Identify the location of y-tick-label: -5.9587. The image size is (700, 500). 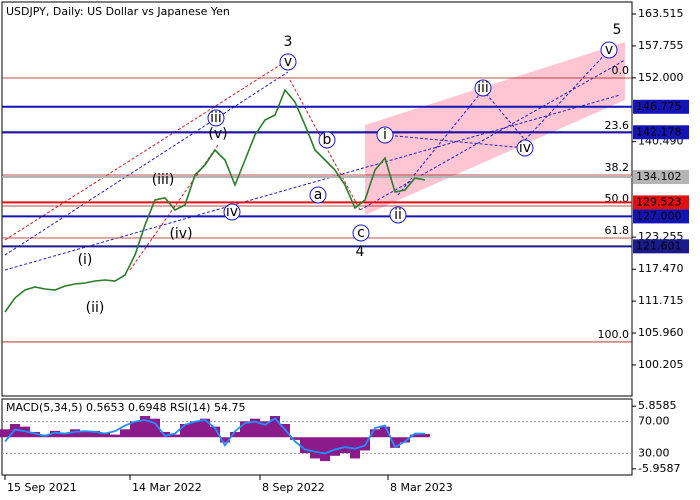
(659, 468).